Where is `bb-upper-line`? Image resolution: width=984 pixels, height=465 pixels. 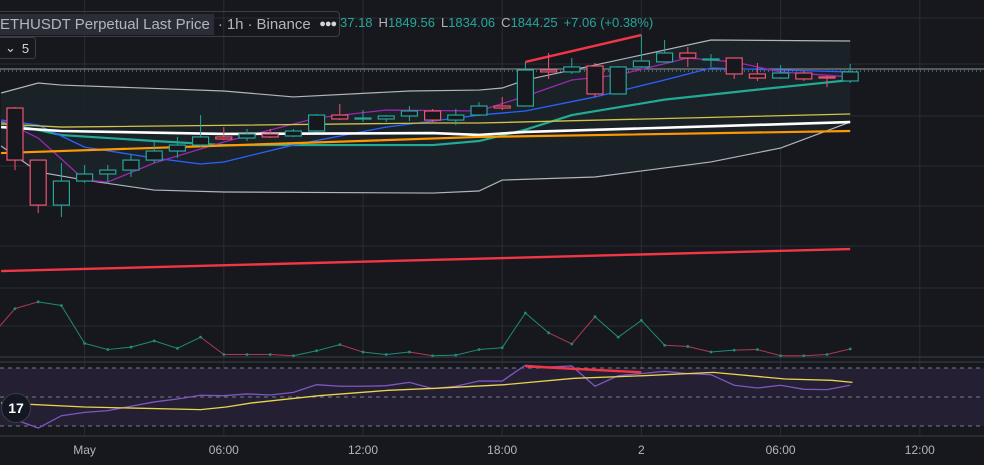 bb-upper-line is located at coordinates (425, 68).